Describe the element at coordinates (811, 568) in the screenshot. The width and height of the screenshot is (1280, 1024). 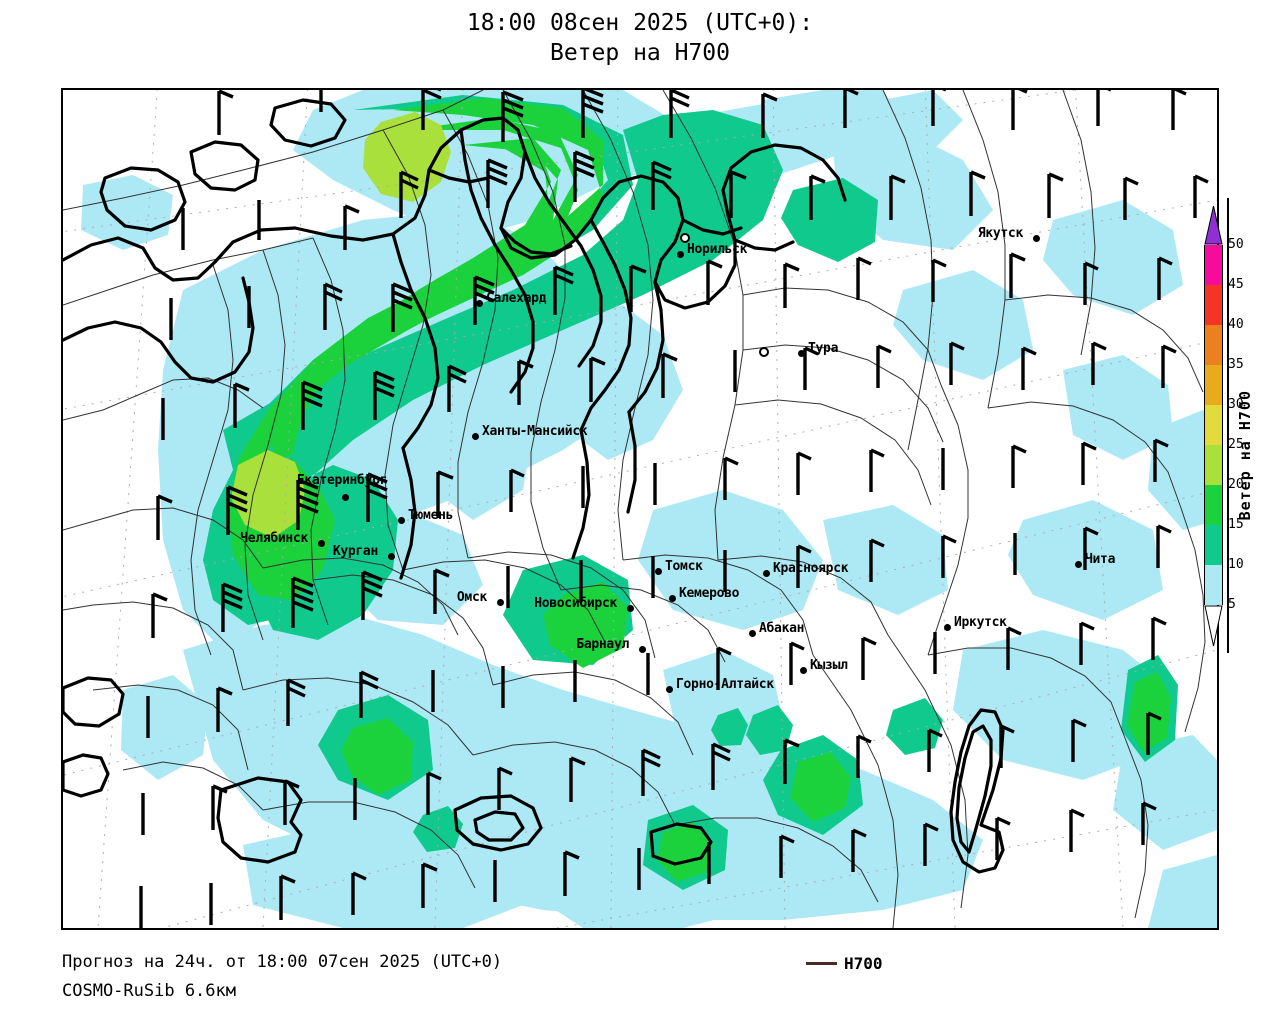
I see `city-label: Красноярск` at that location.